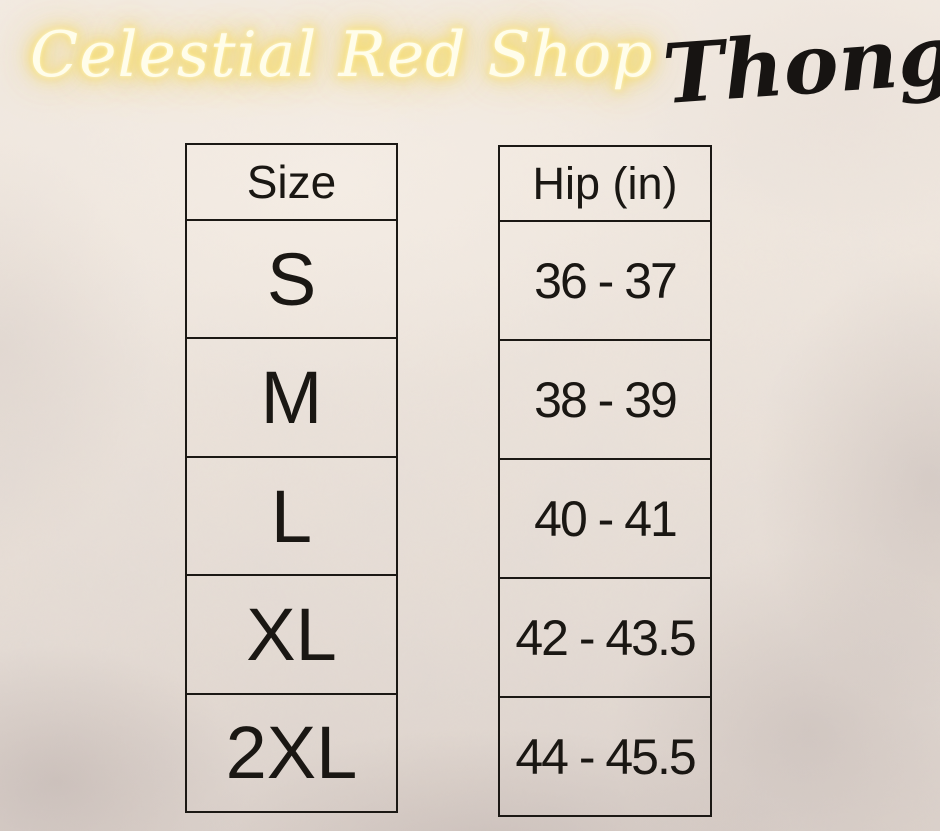 This screenshot has width=940, height=831. Describe the element at coordinates (799, 65) in the screenshot. I see `product-title: Thong` at that location.